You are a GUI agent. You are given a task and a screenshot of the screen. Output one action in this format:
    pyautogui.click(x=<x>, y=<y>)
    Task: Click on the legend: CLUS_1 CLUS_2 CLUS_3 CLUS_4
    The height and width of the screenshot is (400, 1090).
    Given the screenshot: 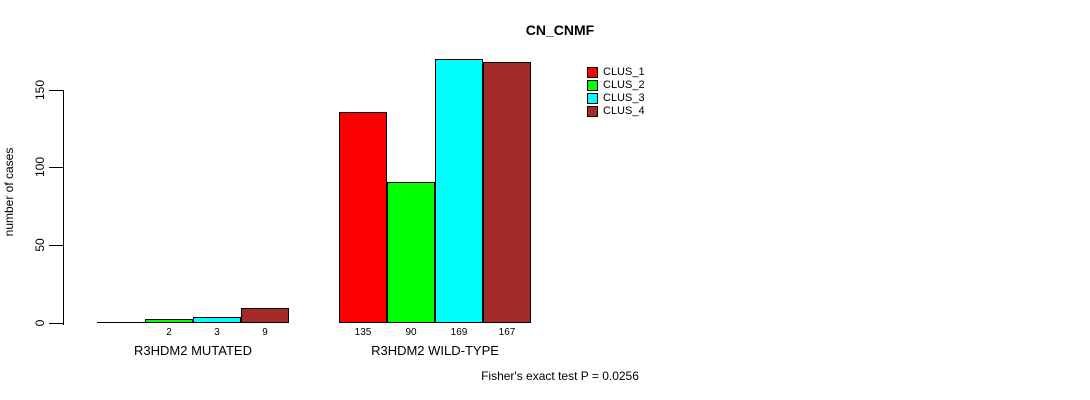 What is the action you would take?
    pyautogui.click(x=616, y=92)
    